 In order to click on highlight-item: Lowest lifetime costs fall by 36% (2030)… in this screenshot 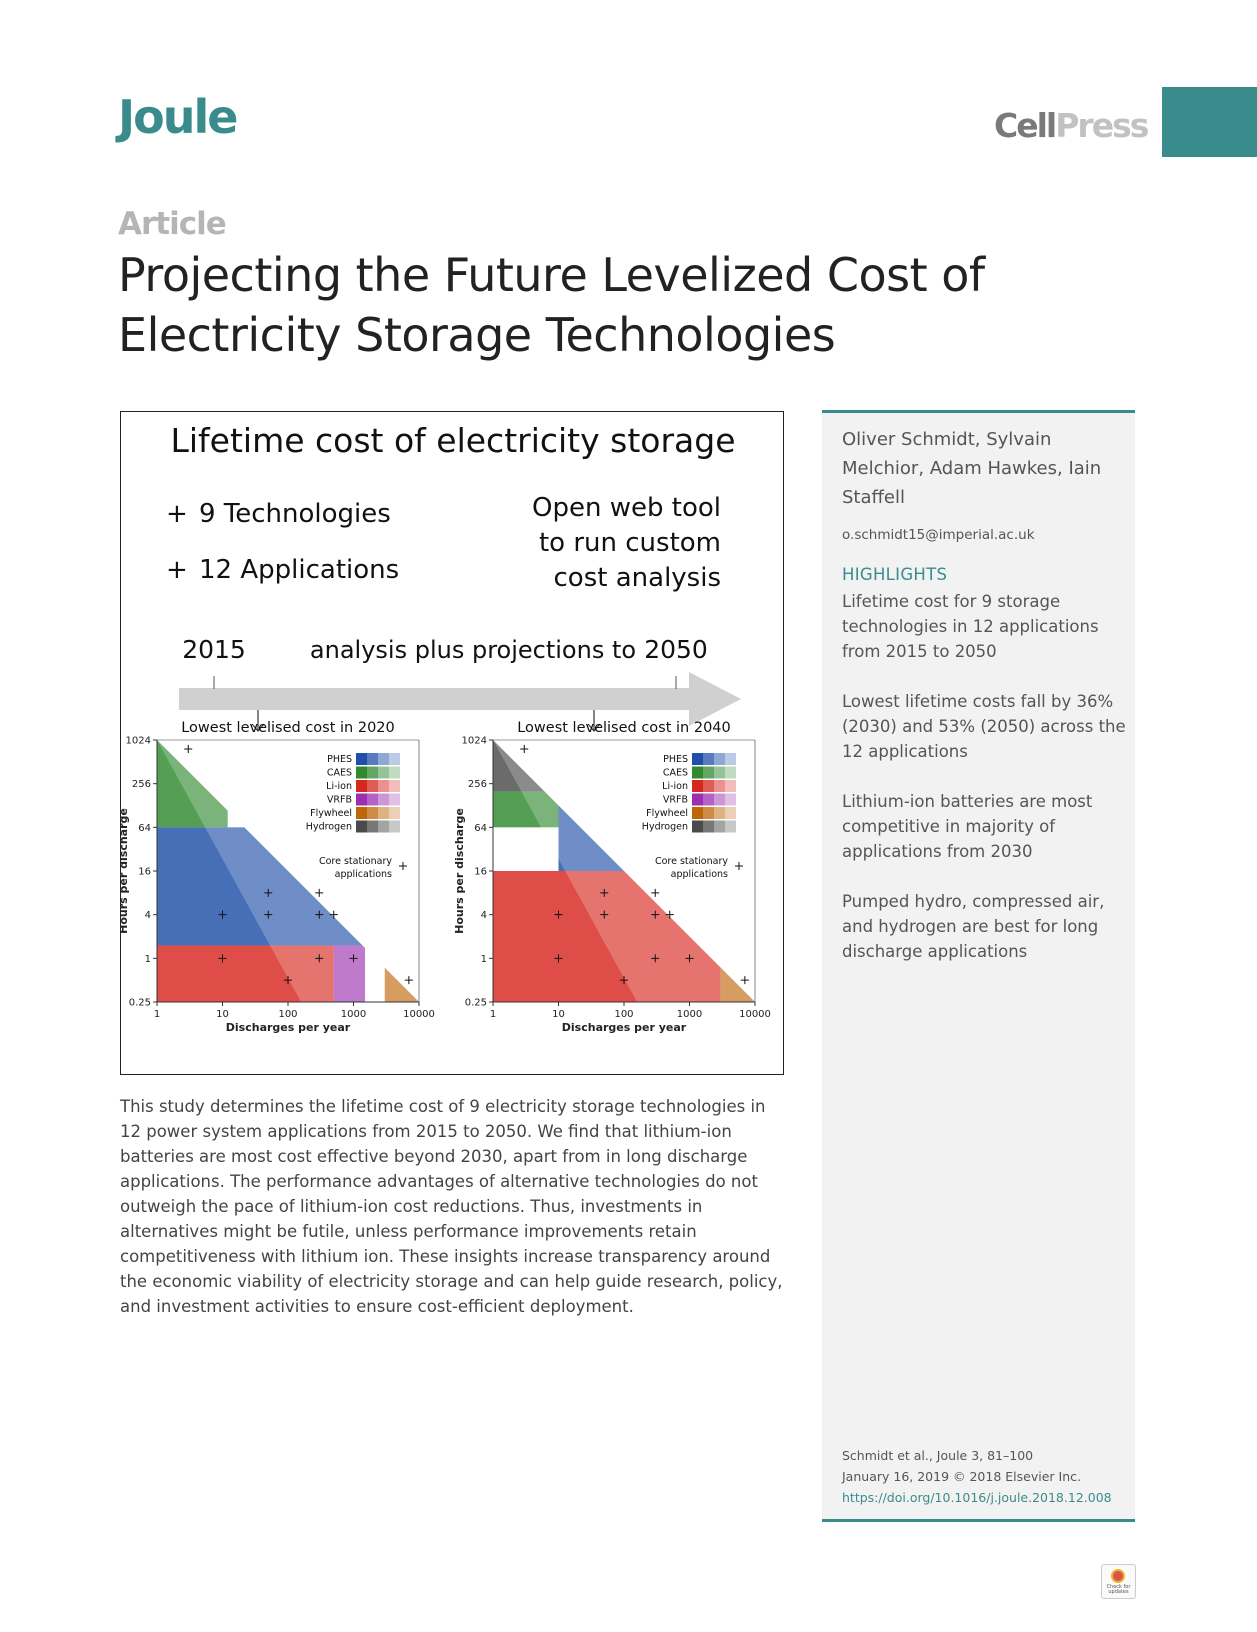, I will do `click(984, 726)`.